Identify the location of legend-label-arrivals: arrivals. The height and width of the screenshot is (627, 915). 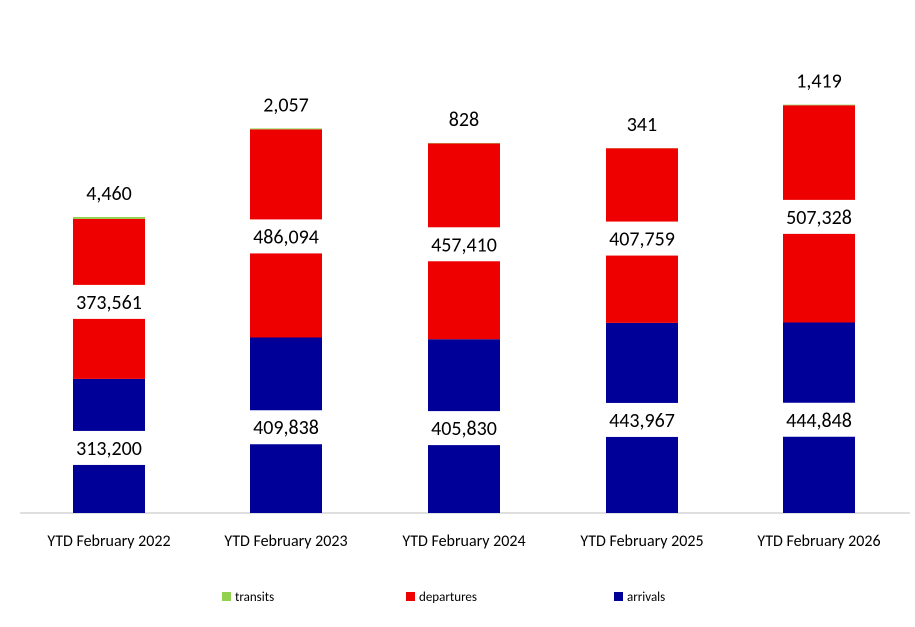
(646, 597).